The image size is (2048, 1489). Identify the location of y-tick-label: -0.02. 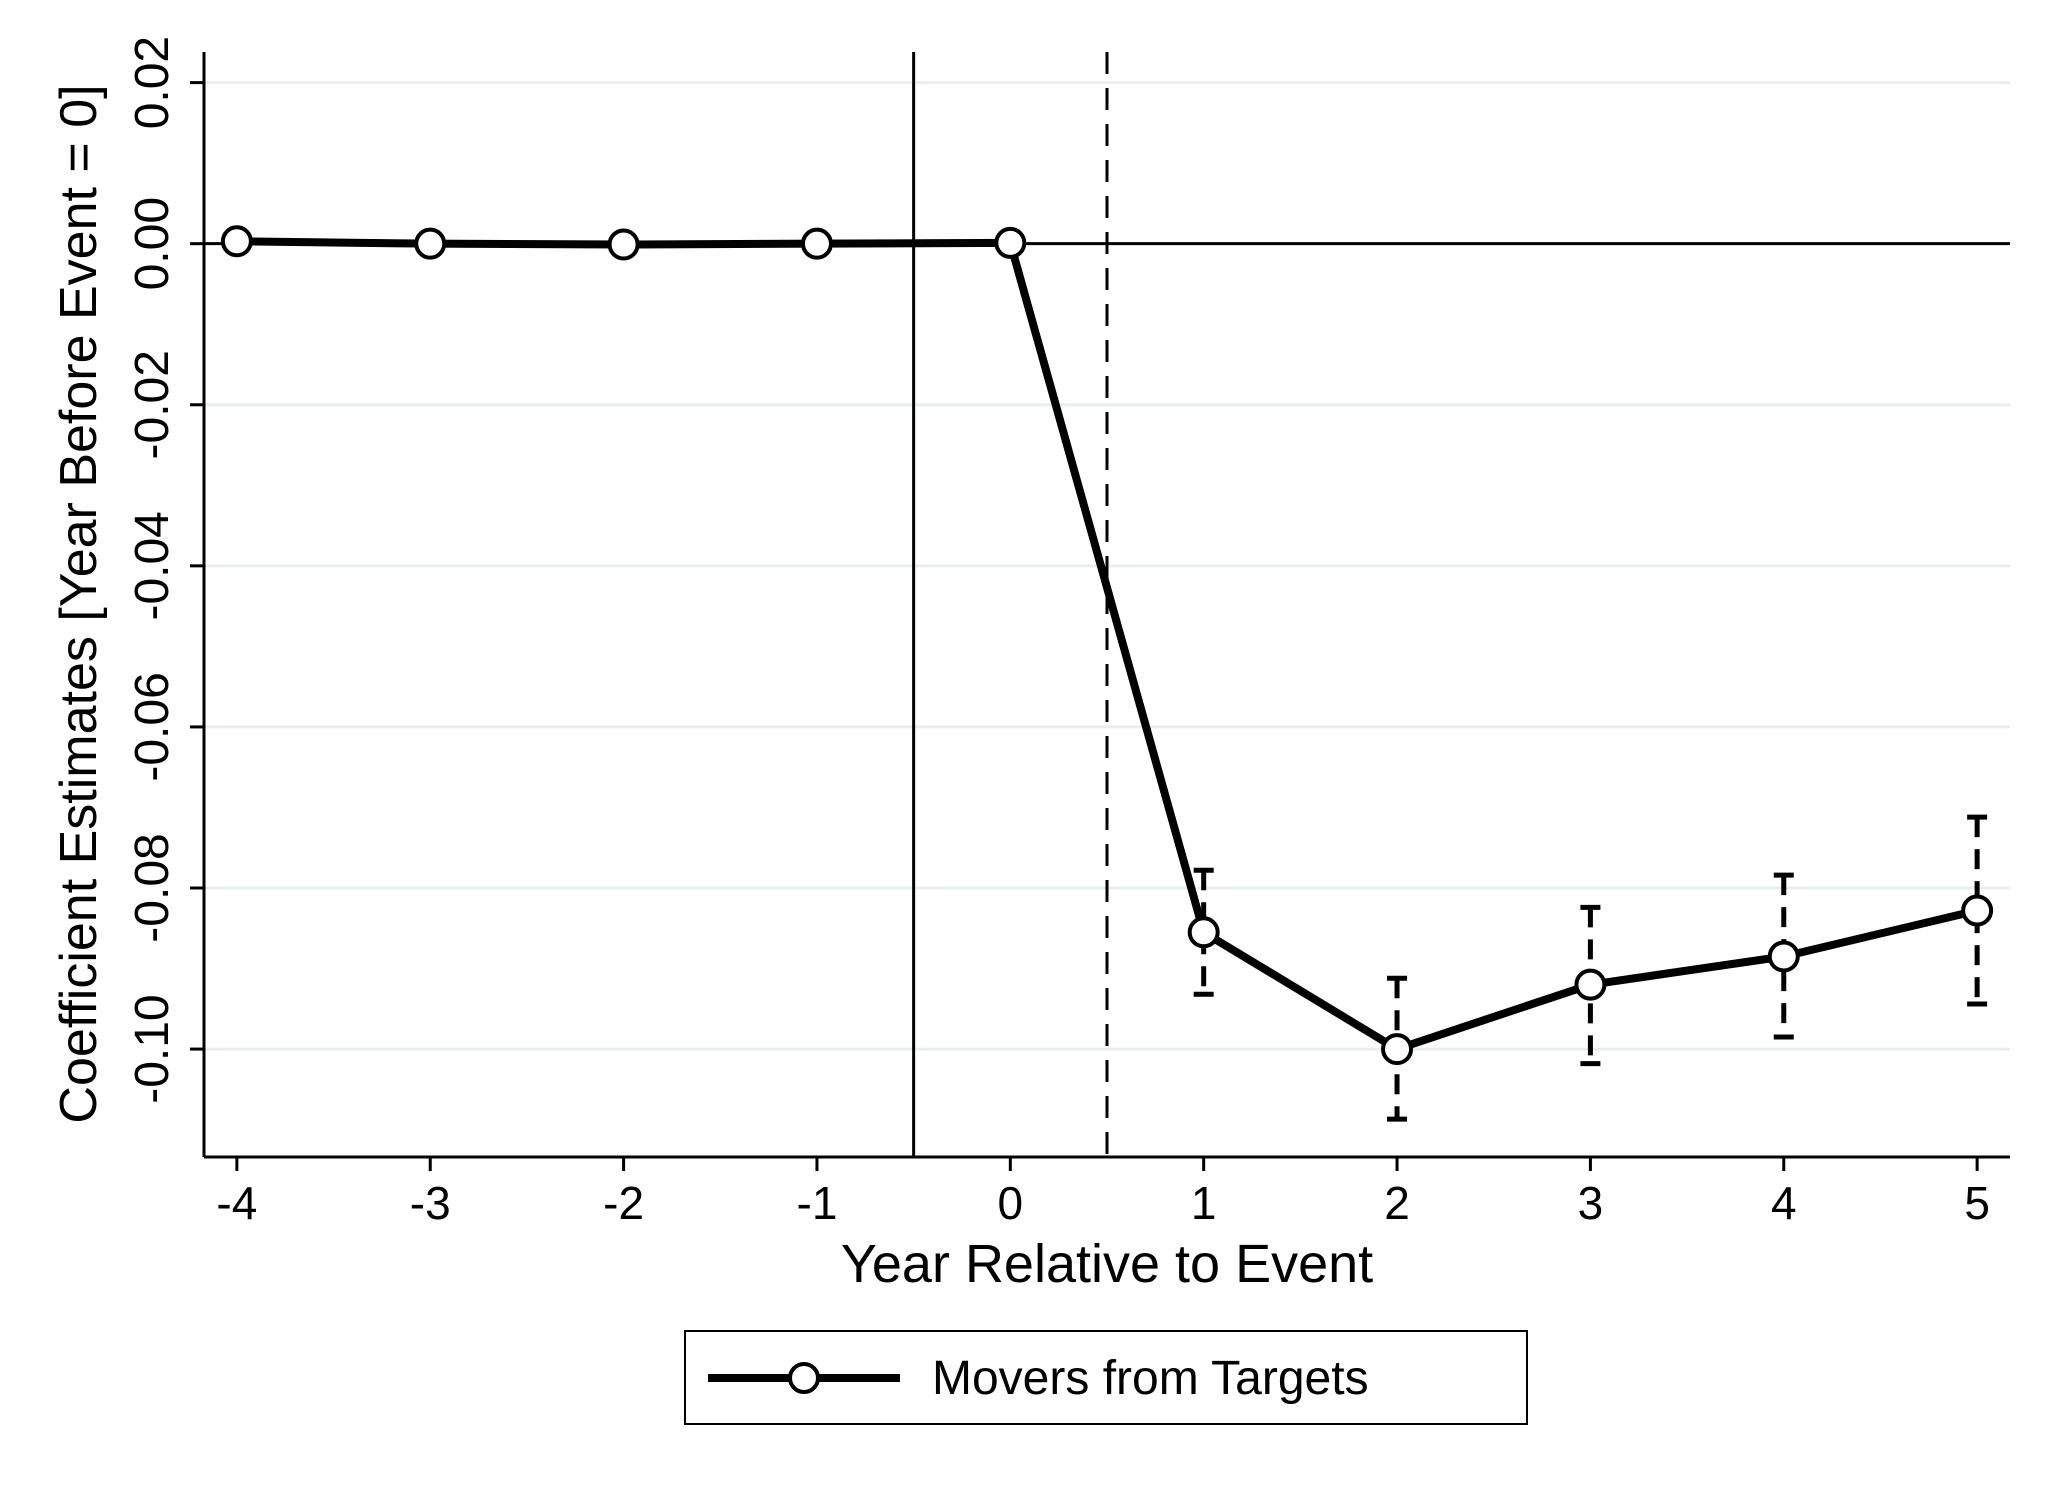
(152, 404).